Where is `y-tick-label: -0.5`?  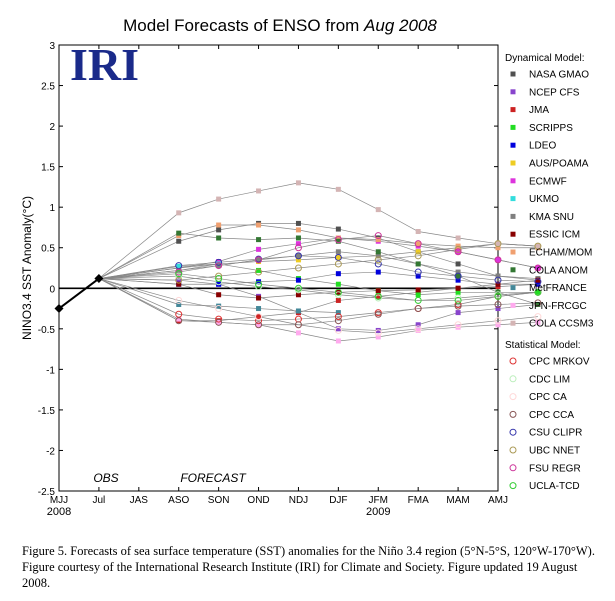 y-tick-label: -0.5 is located at coordinates (47, 330).